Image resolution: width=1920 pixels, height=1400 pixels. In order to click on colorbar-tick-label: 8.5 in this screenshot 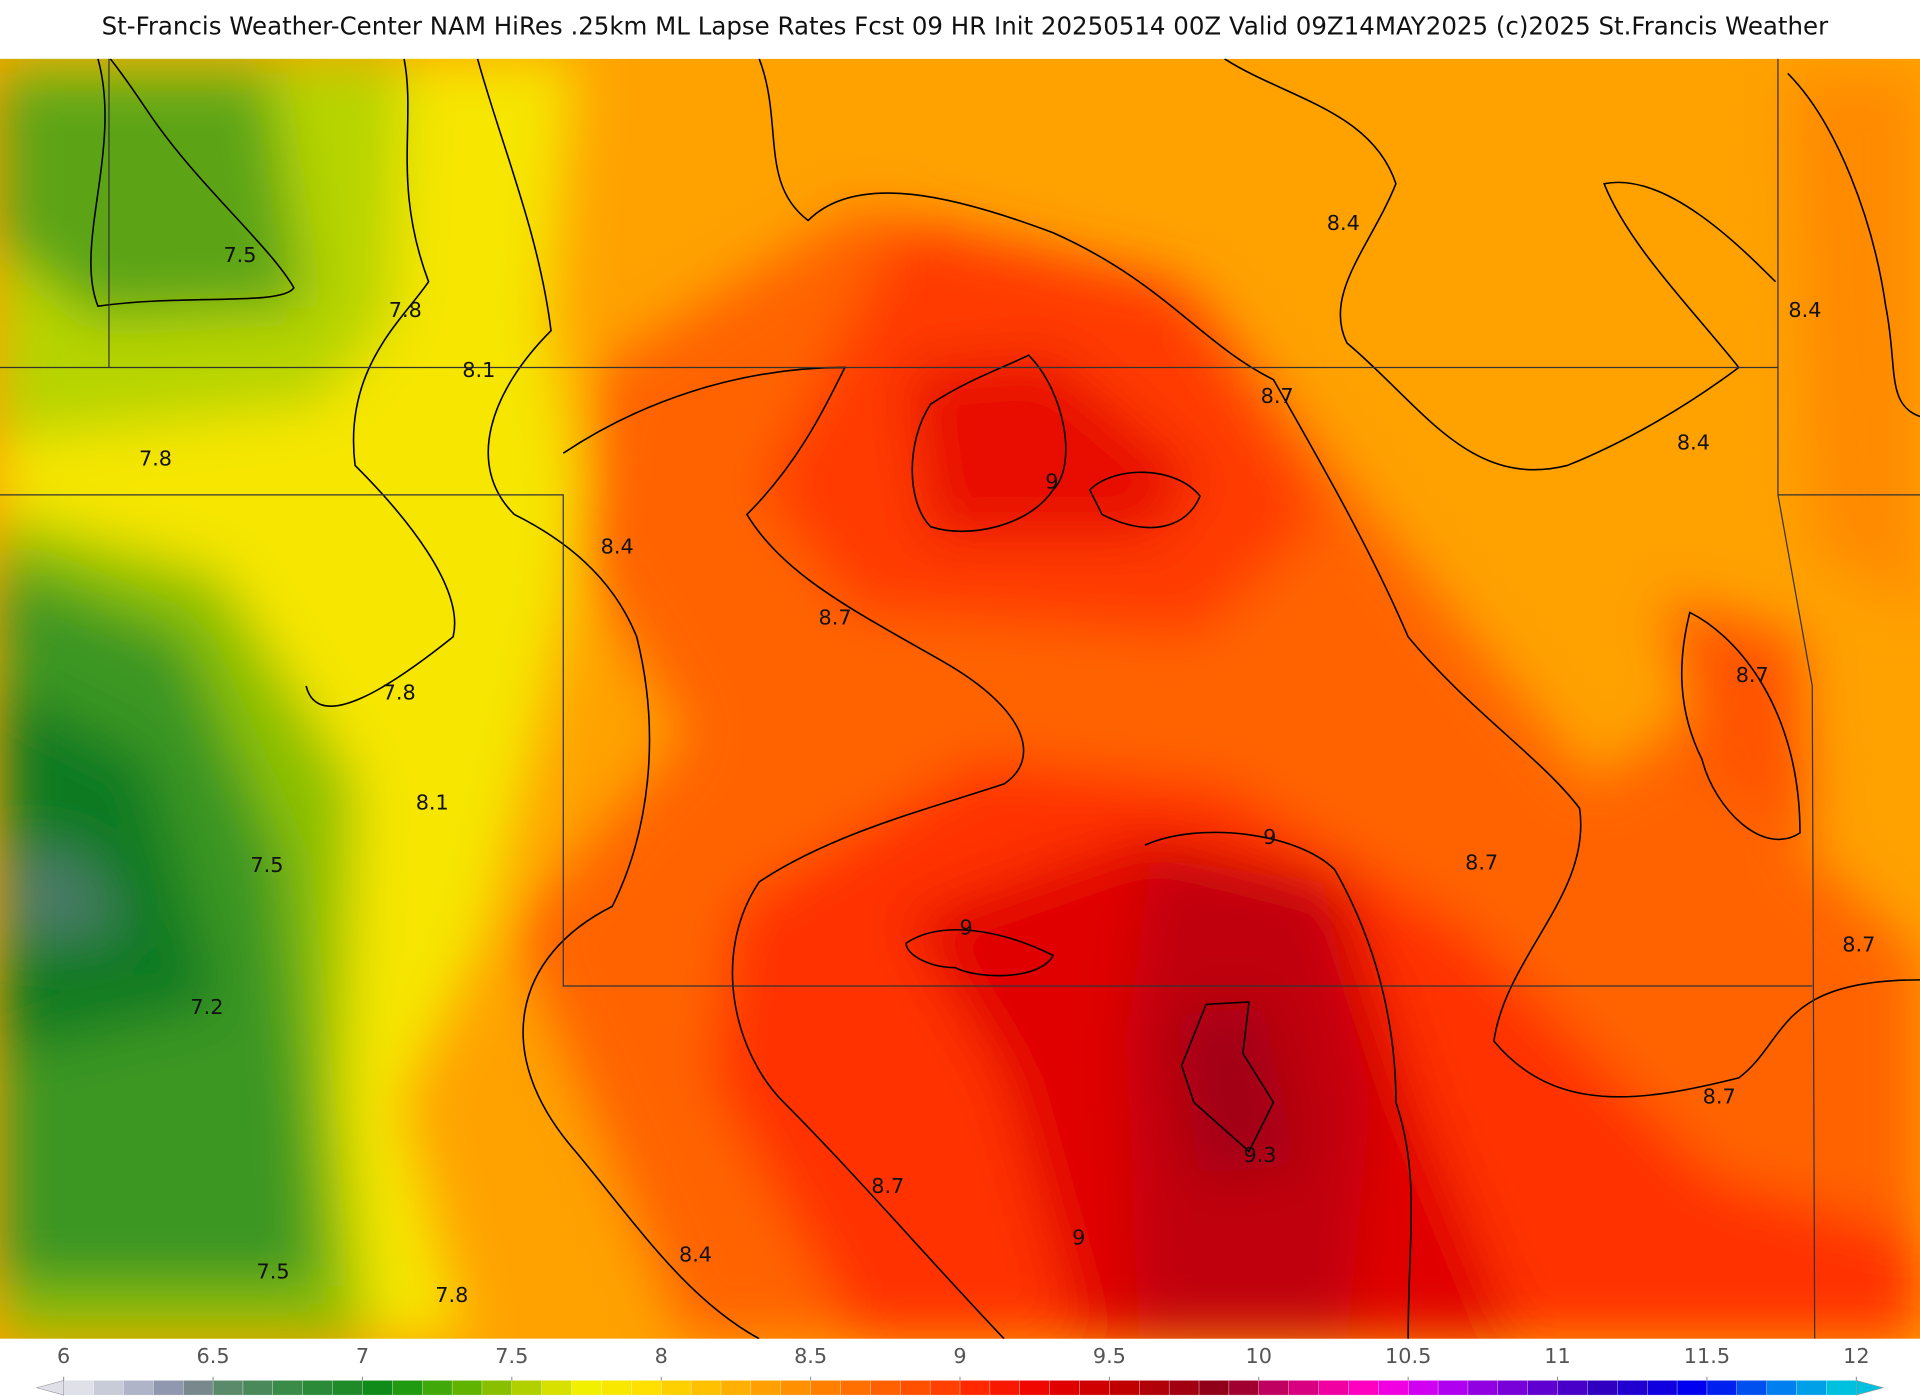, I will do `click(810, 1356)`.